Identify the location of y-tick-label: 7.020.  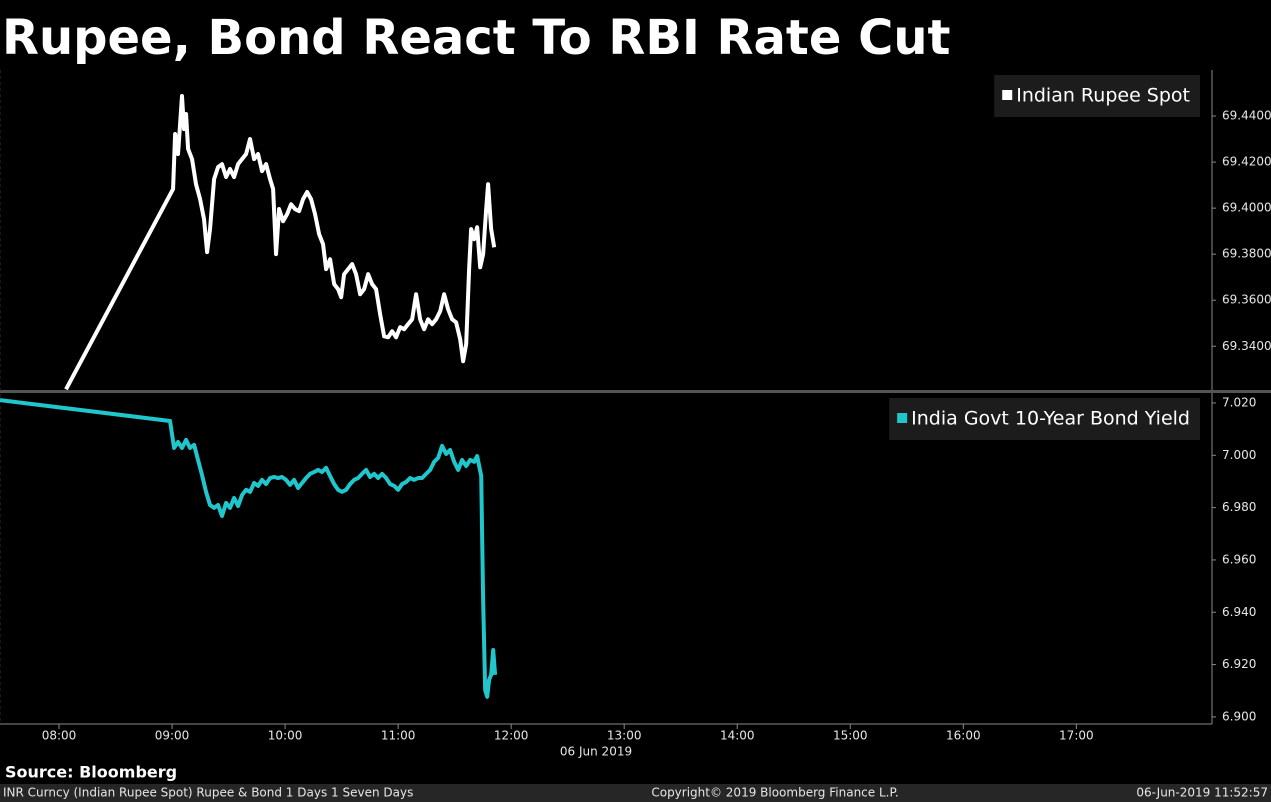
(1239, 402).